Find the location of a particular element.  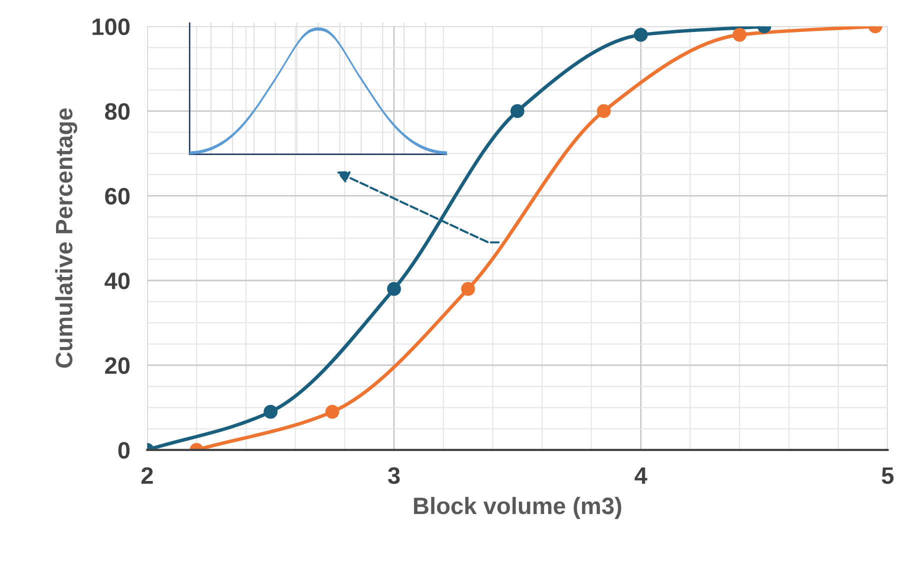

y-tick-label: 0 is located at coordinates (124, 450).